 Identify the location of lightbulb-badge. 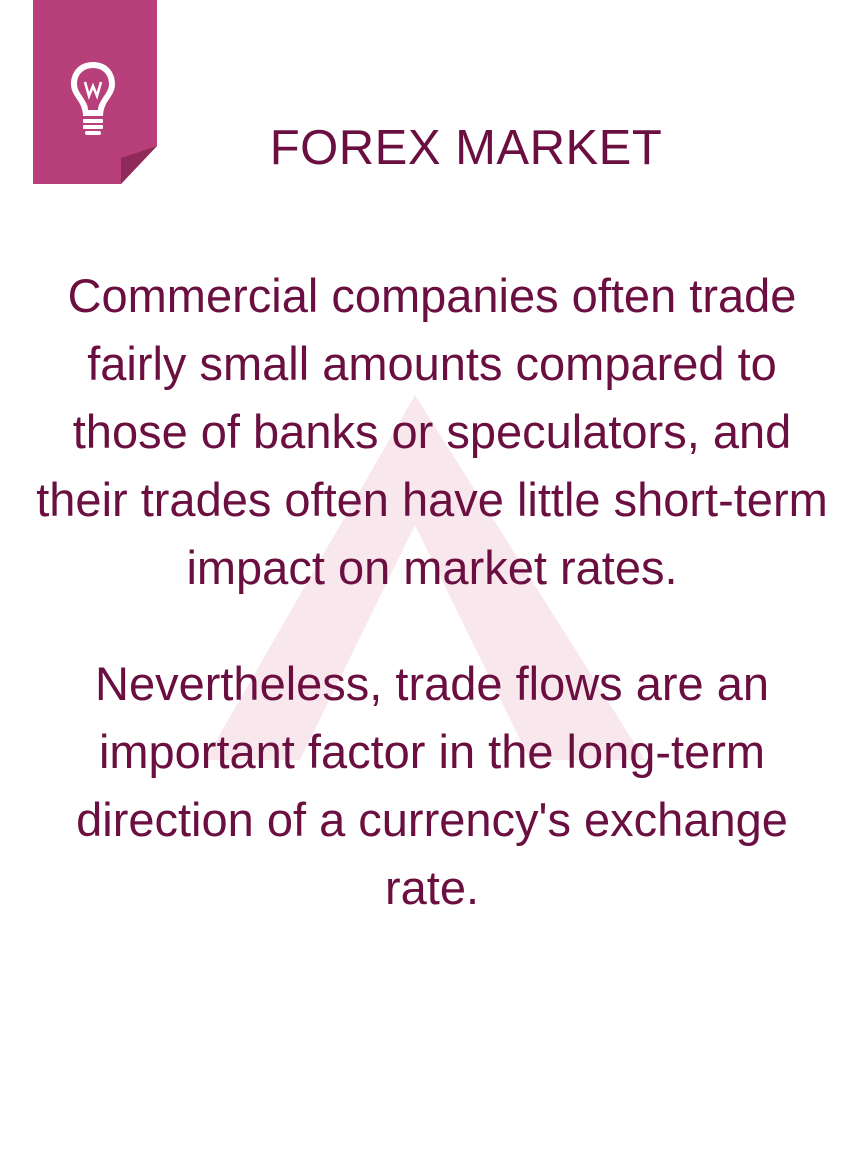
(95, 92).